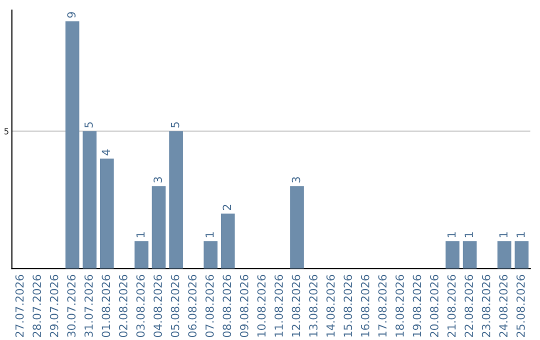  Describe the element at coordinates (140, 306) in the screenshot. I see `x-tick-label: 03.08.2026` at that location.